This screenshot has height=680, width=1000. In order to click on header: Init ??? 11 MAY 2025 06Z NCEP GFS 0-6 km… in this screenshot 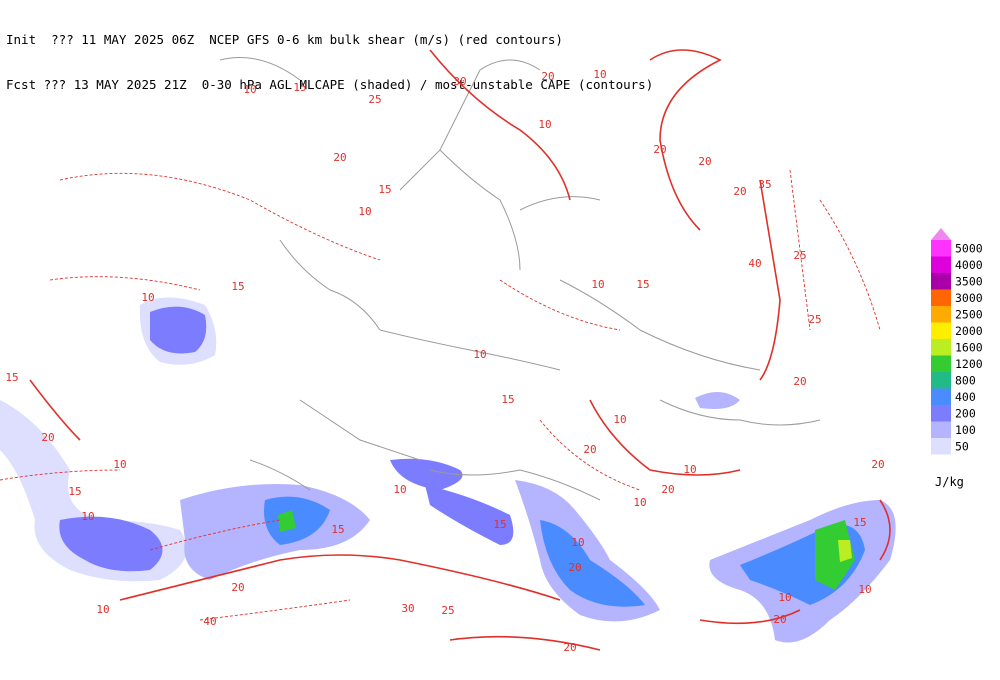, I will do `click(329, 54)`.